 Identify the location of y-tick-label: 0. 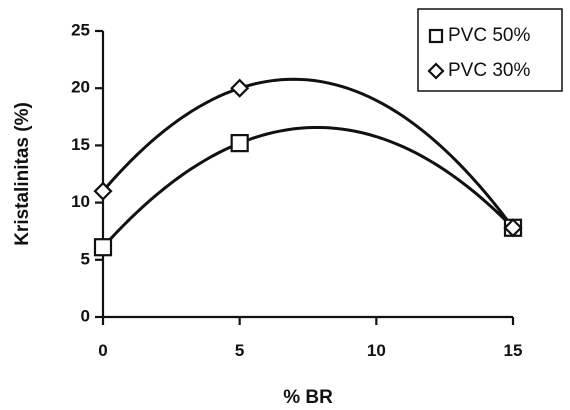
(85, 315).